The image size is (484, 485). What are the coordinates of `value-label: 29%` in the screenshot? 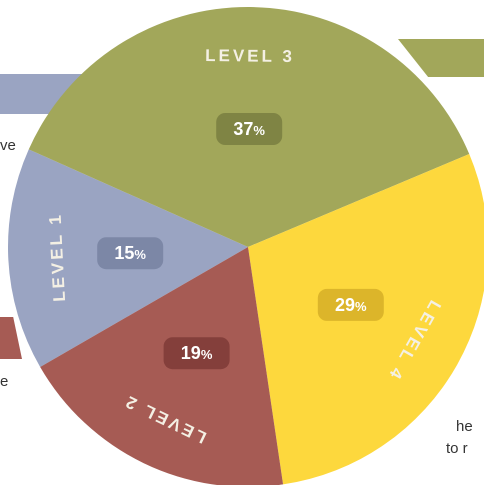 It's located at (351, 305).